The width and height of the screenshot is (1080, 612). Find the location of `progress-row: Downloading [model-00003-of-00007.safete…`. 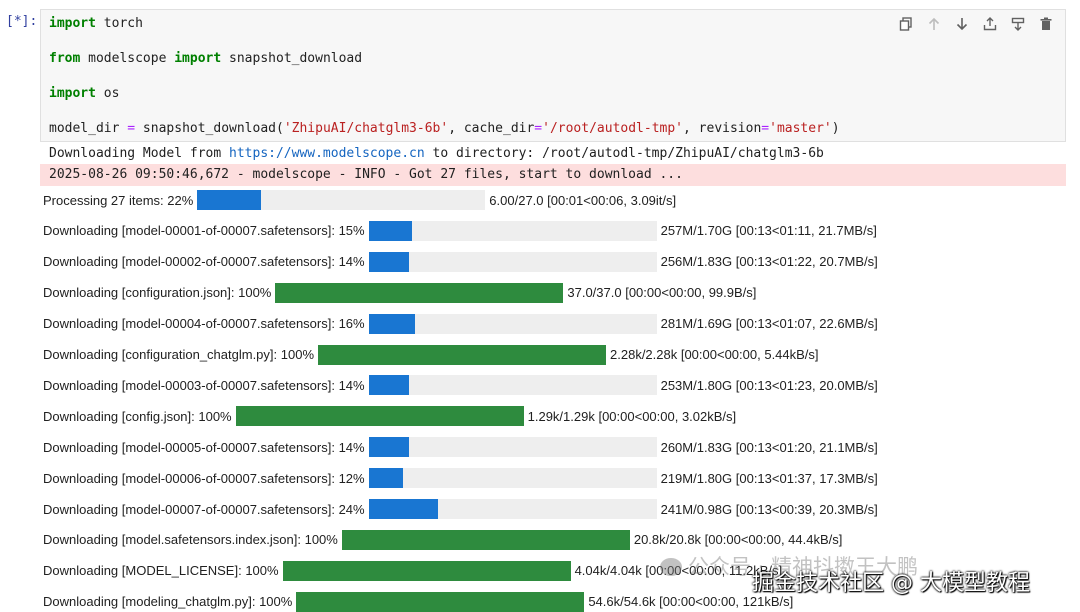

progress-row: Downloading [model-00003-of-00007.safete… is located at coordinates (460, 385).